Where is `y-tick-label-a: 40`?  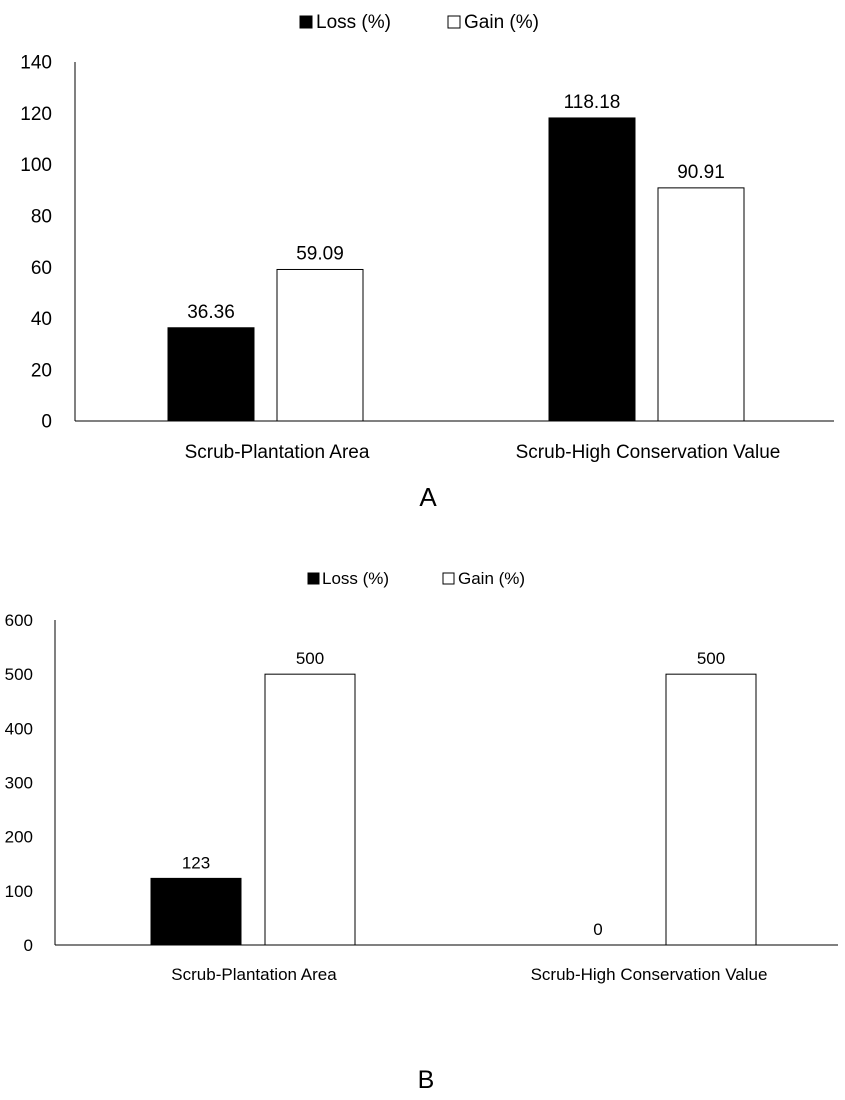 y-tick-label-a: 40 is located at coordinates (41, 319).